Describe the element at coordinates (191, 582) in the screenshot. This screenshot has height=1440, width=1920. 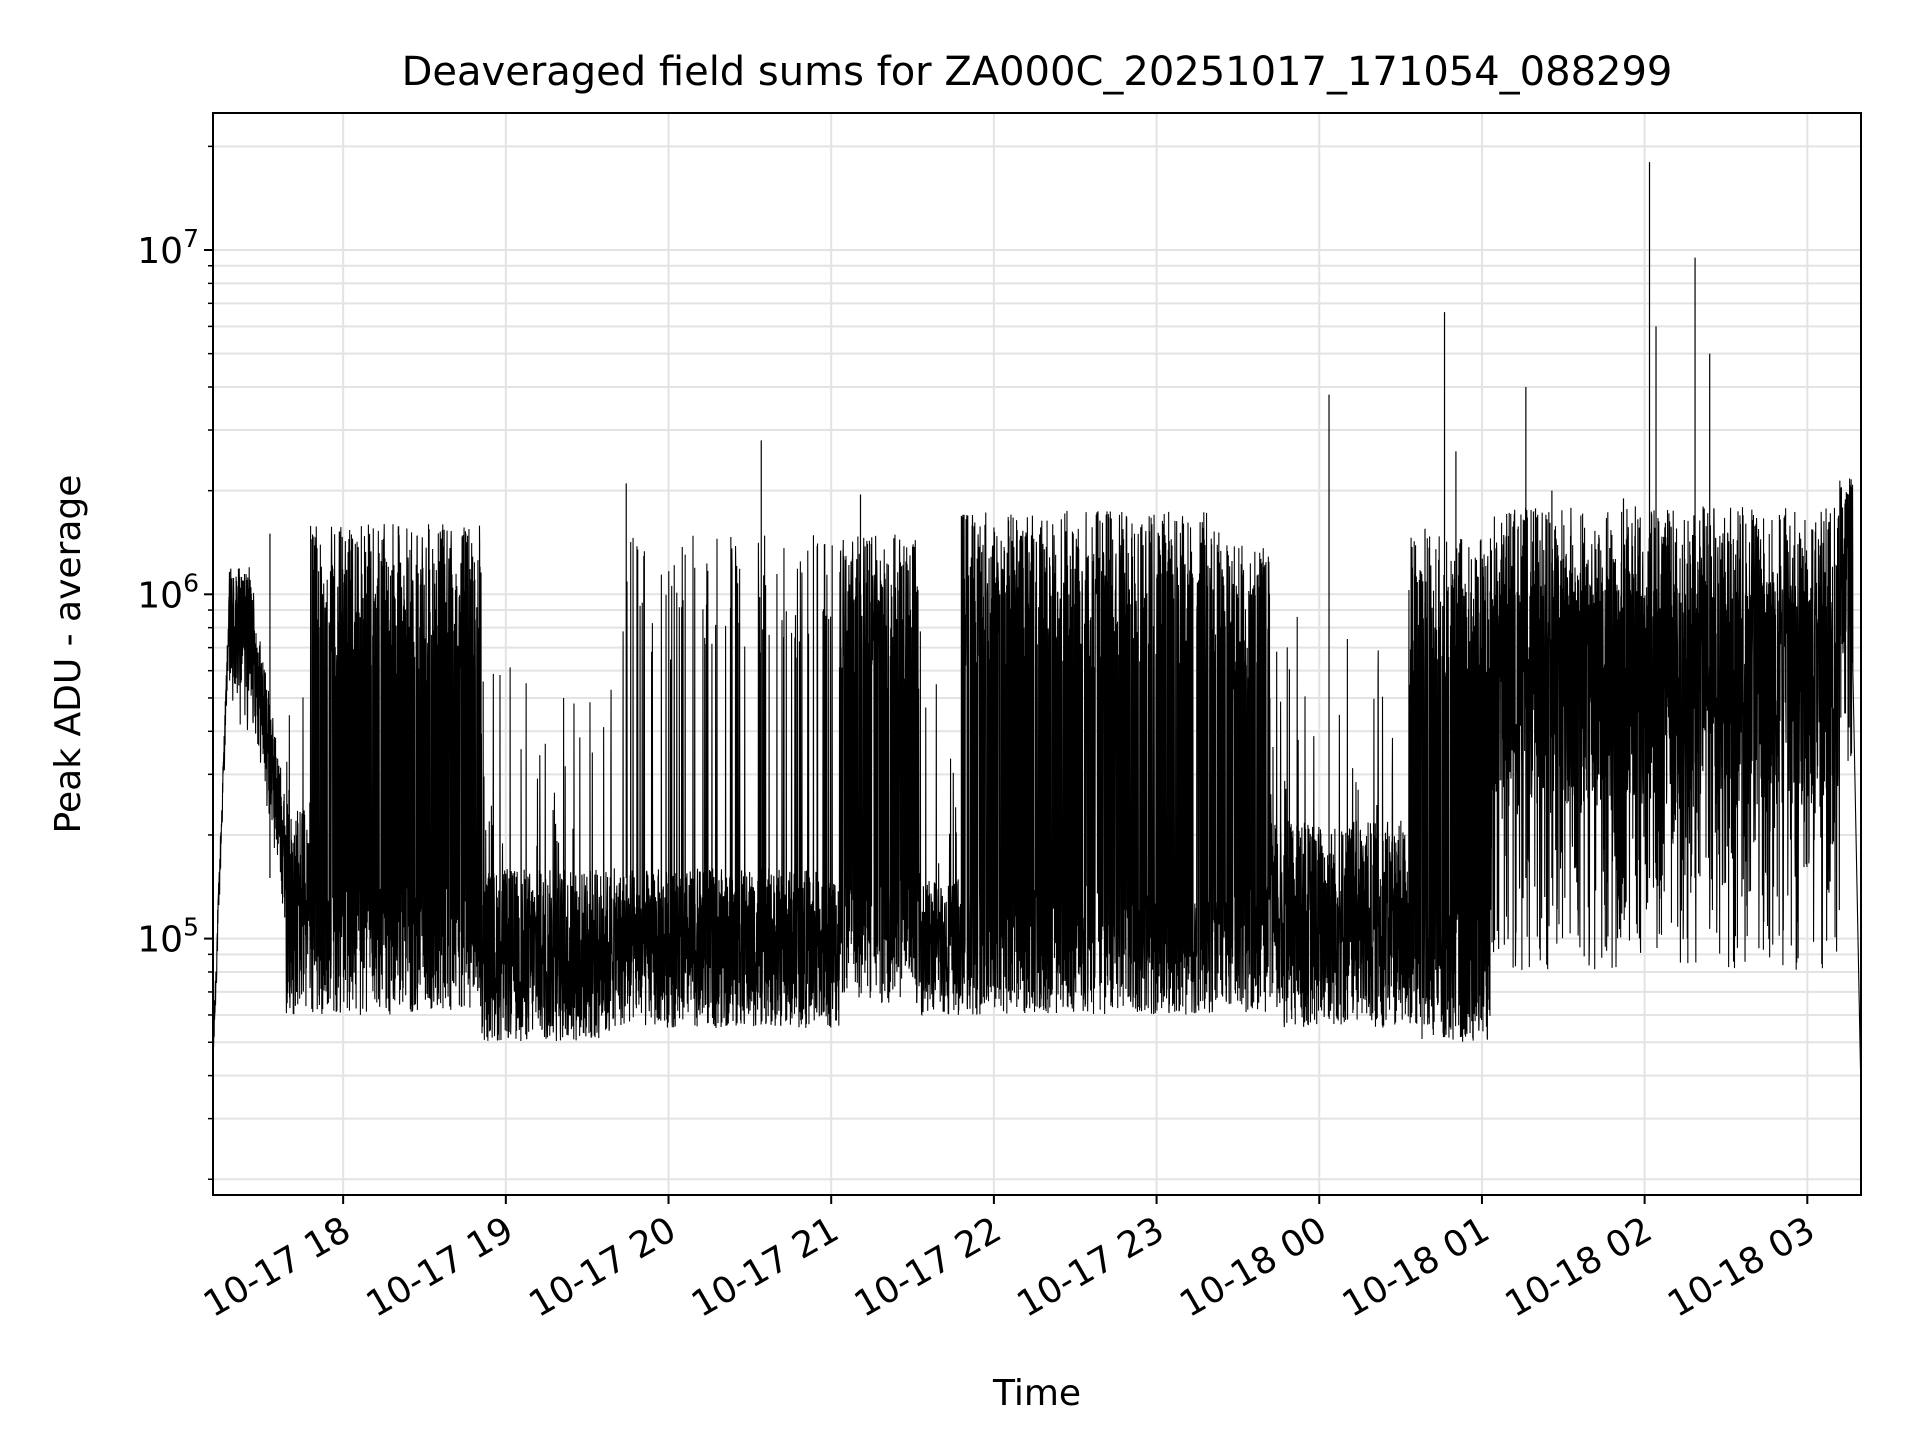
I see `y-tick-exponent: 6` at that location.